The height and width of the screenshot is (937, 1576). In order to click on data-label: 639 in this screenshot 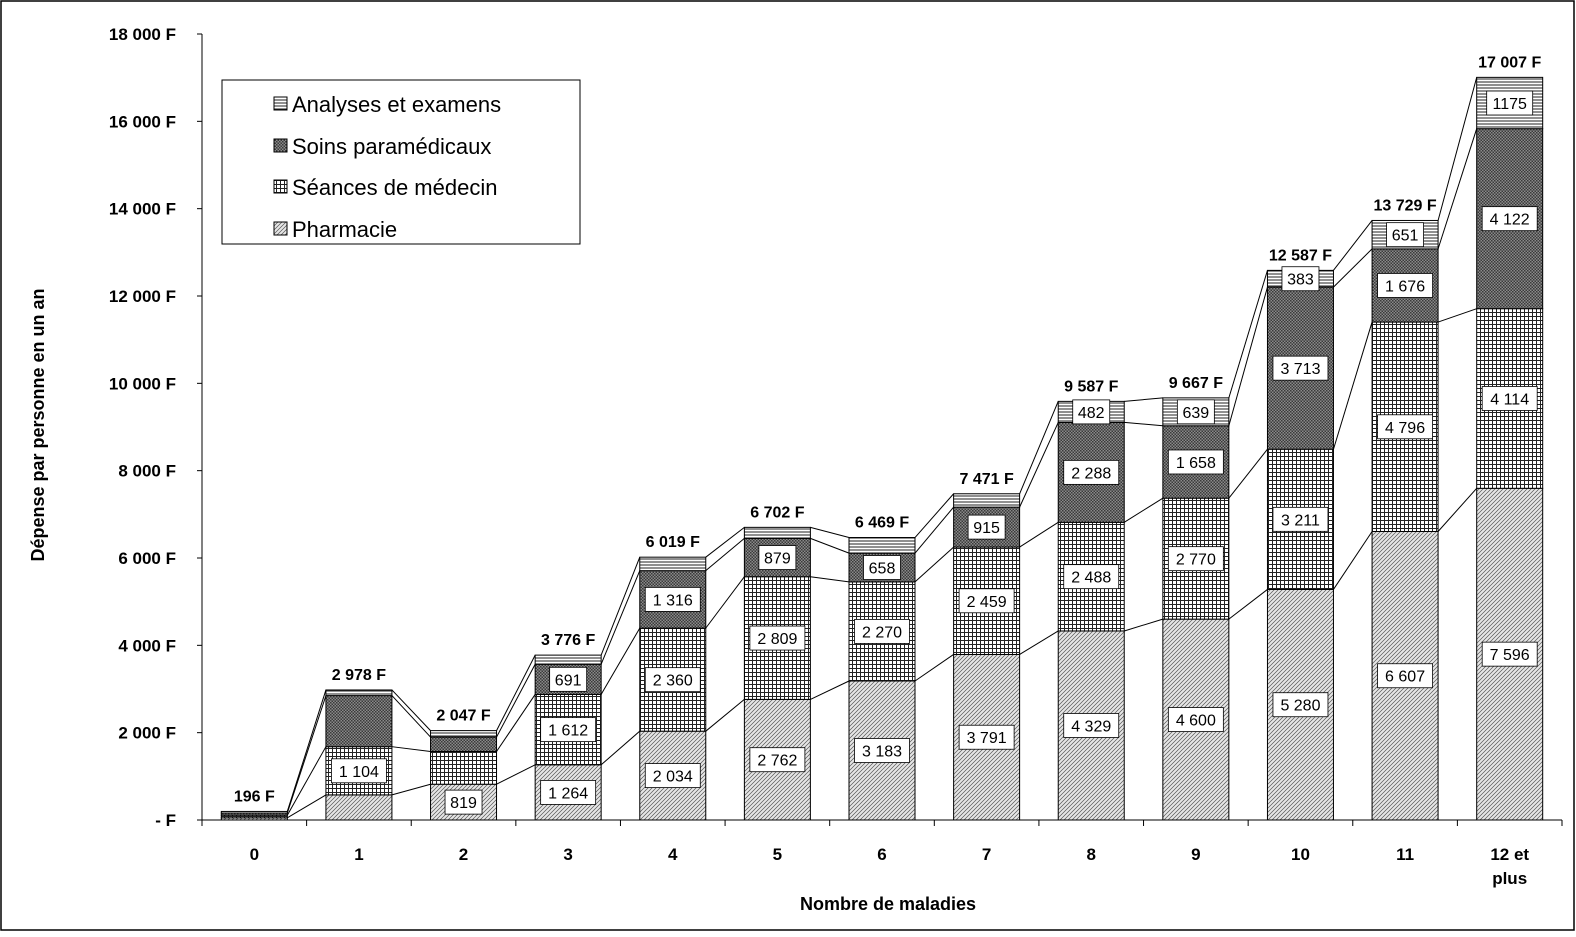, I will do `click(1195, 413)`.